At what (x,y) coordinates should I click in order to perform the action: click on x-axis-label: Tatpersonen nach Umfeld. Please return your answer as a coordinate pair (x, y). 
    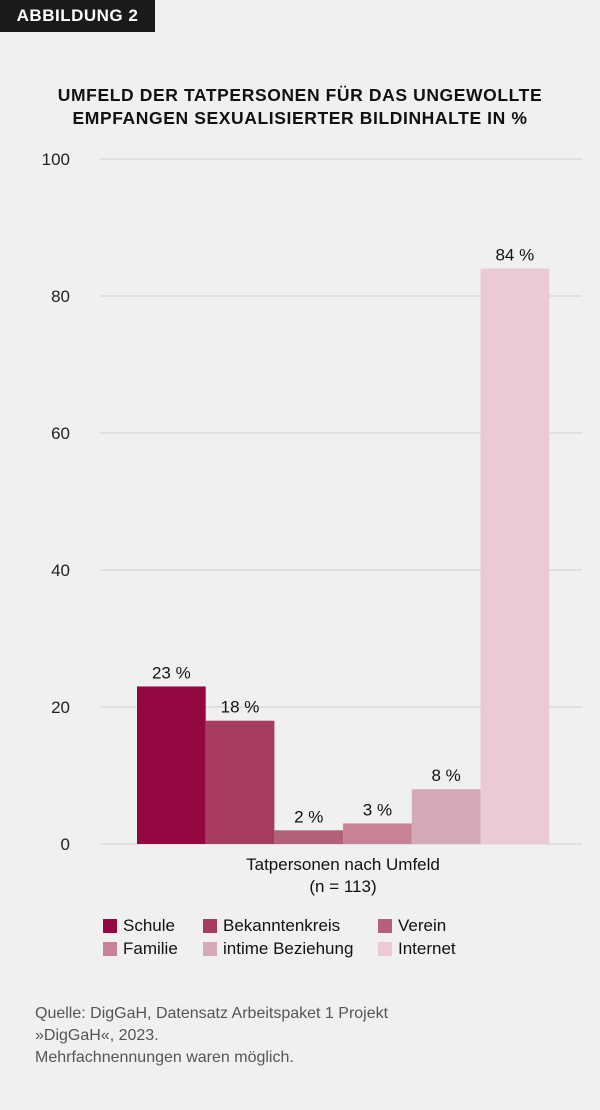
    Looking at the image, I should click on (343, 864).